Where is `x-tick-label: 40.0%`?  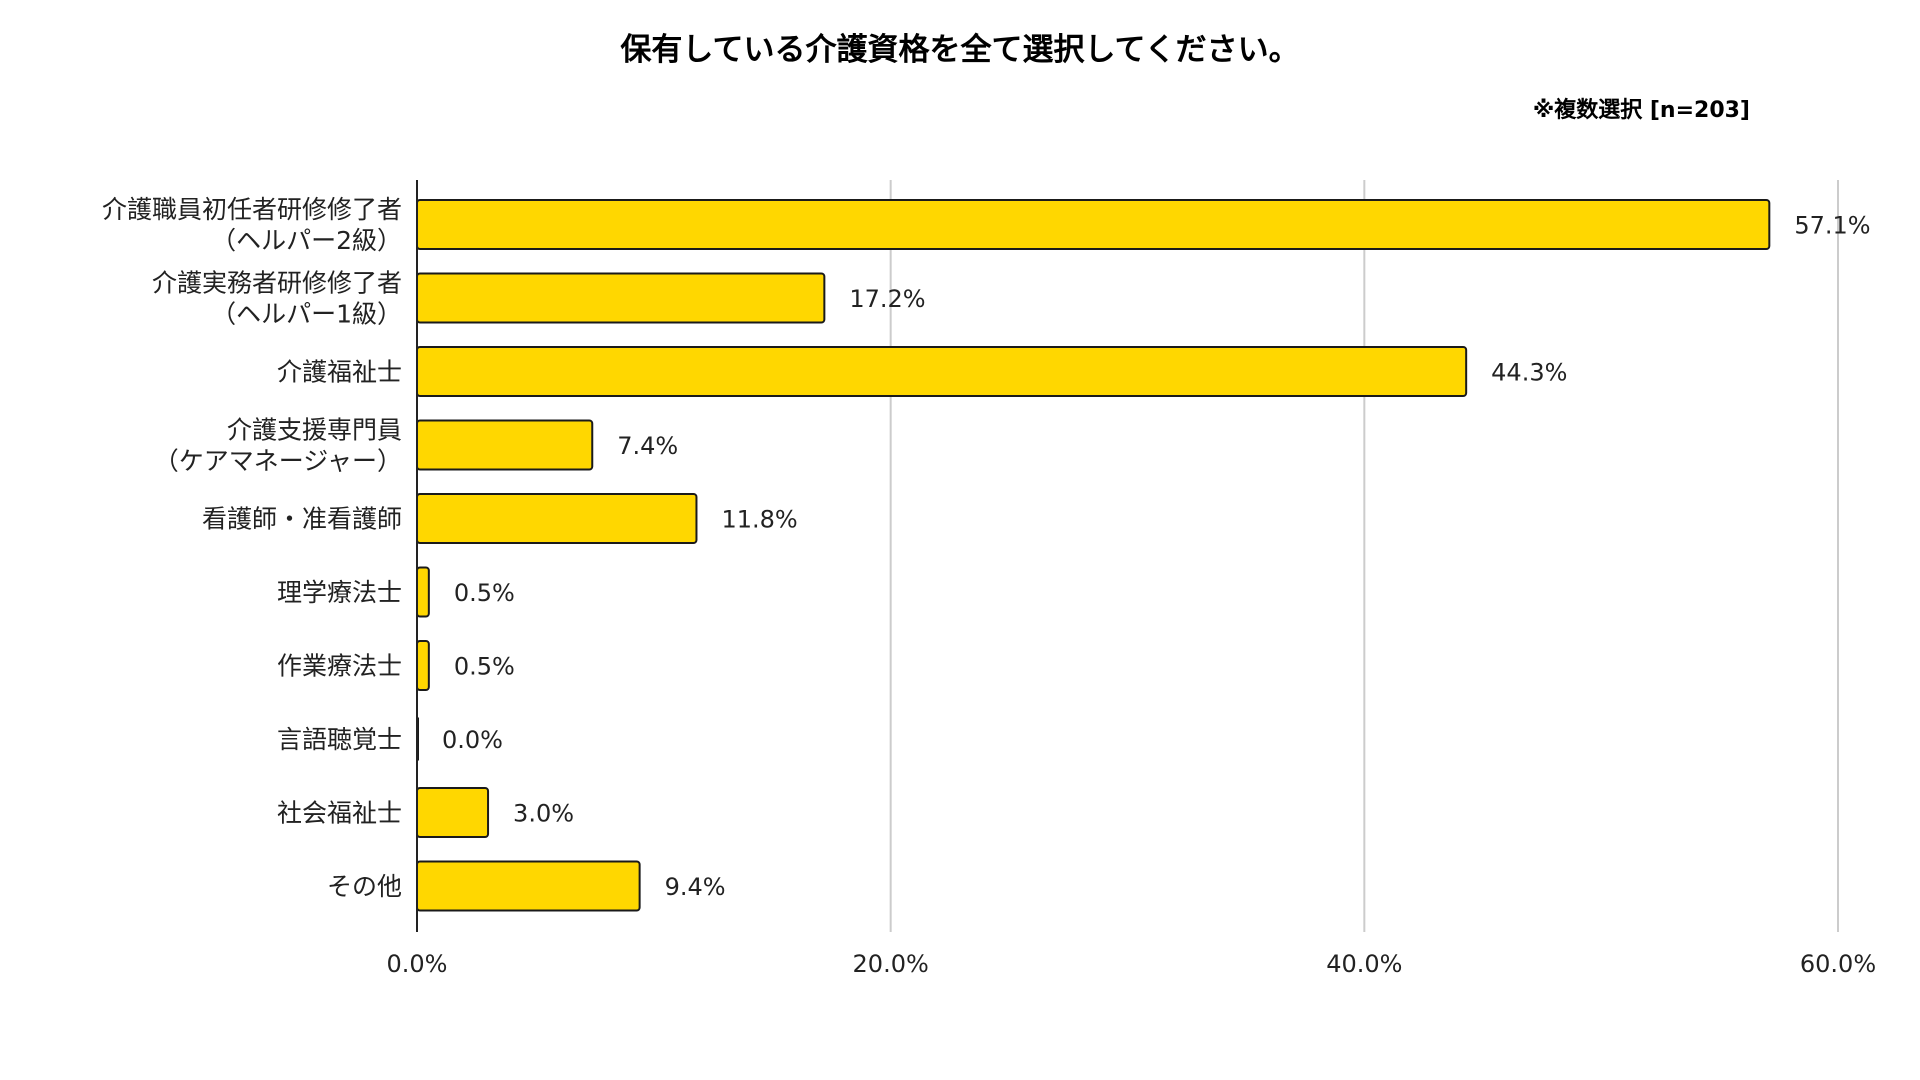 x-tick-label: 40.0% is located at coordinates (1364, 964).